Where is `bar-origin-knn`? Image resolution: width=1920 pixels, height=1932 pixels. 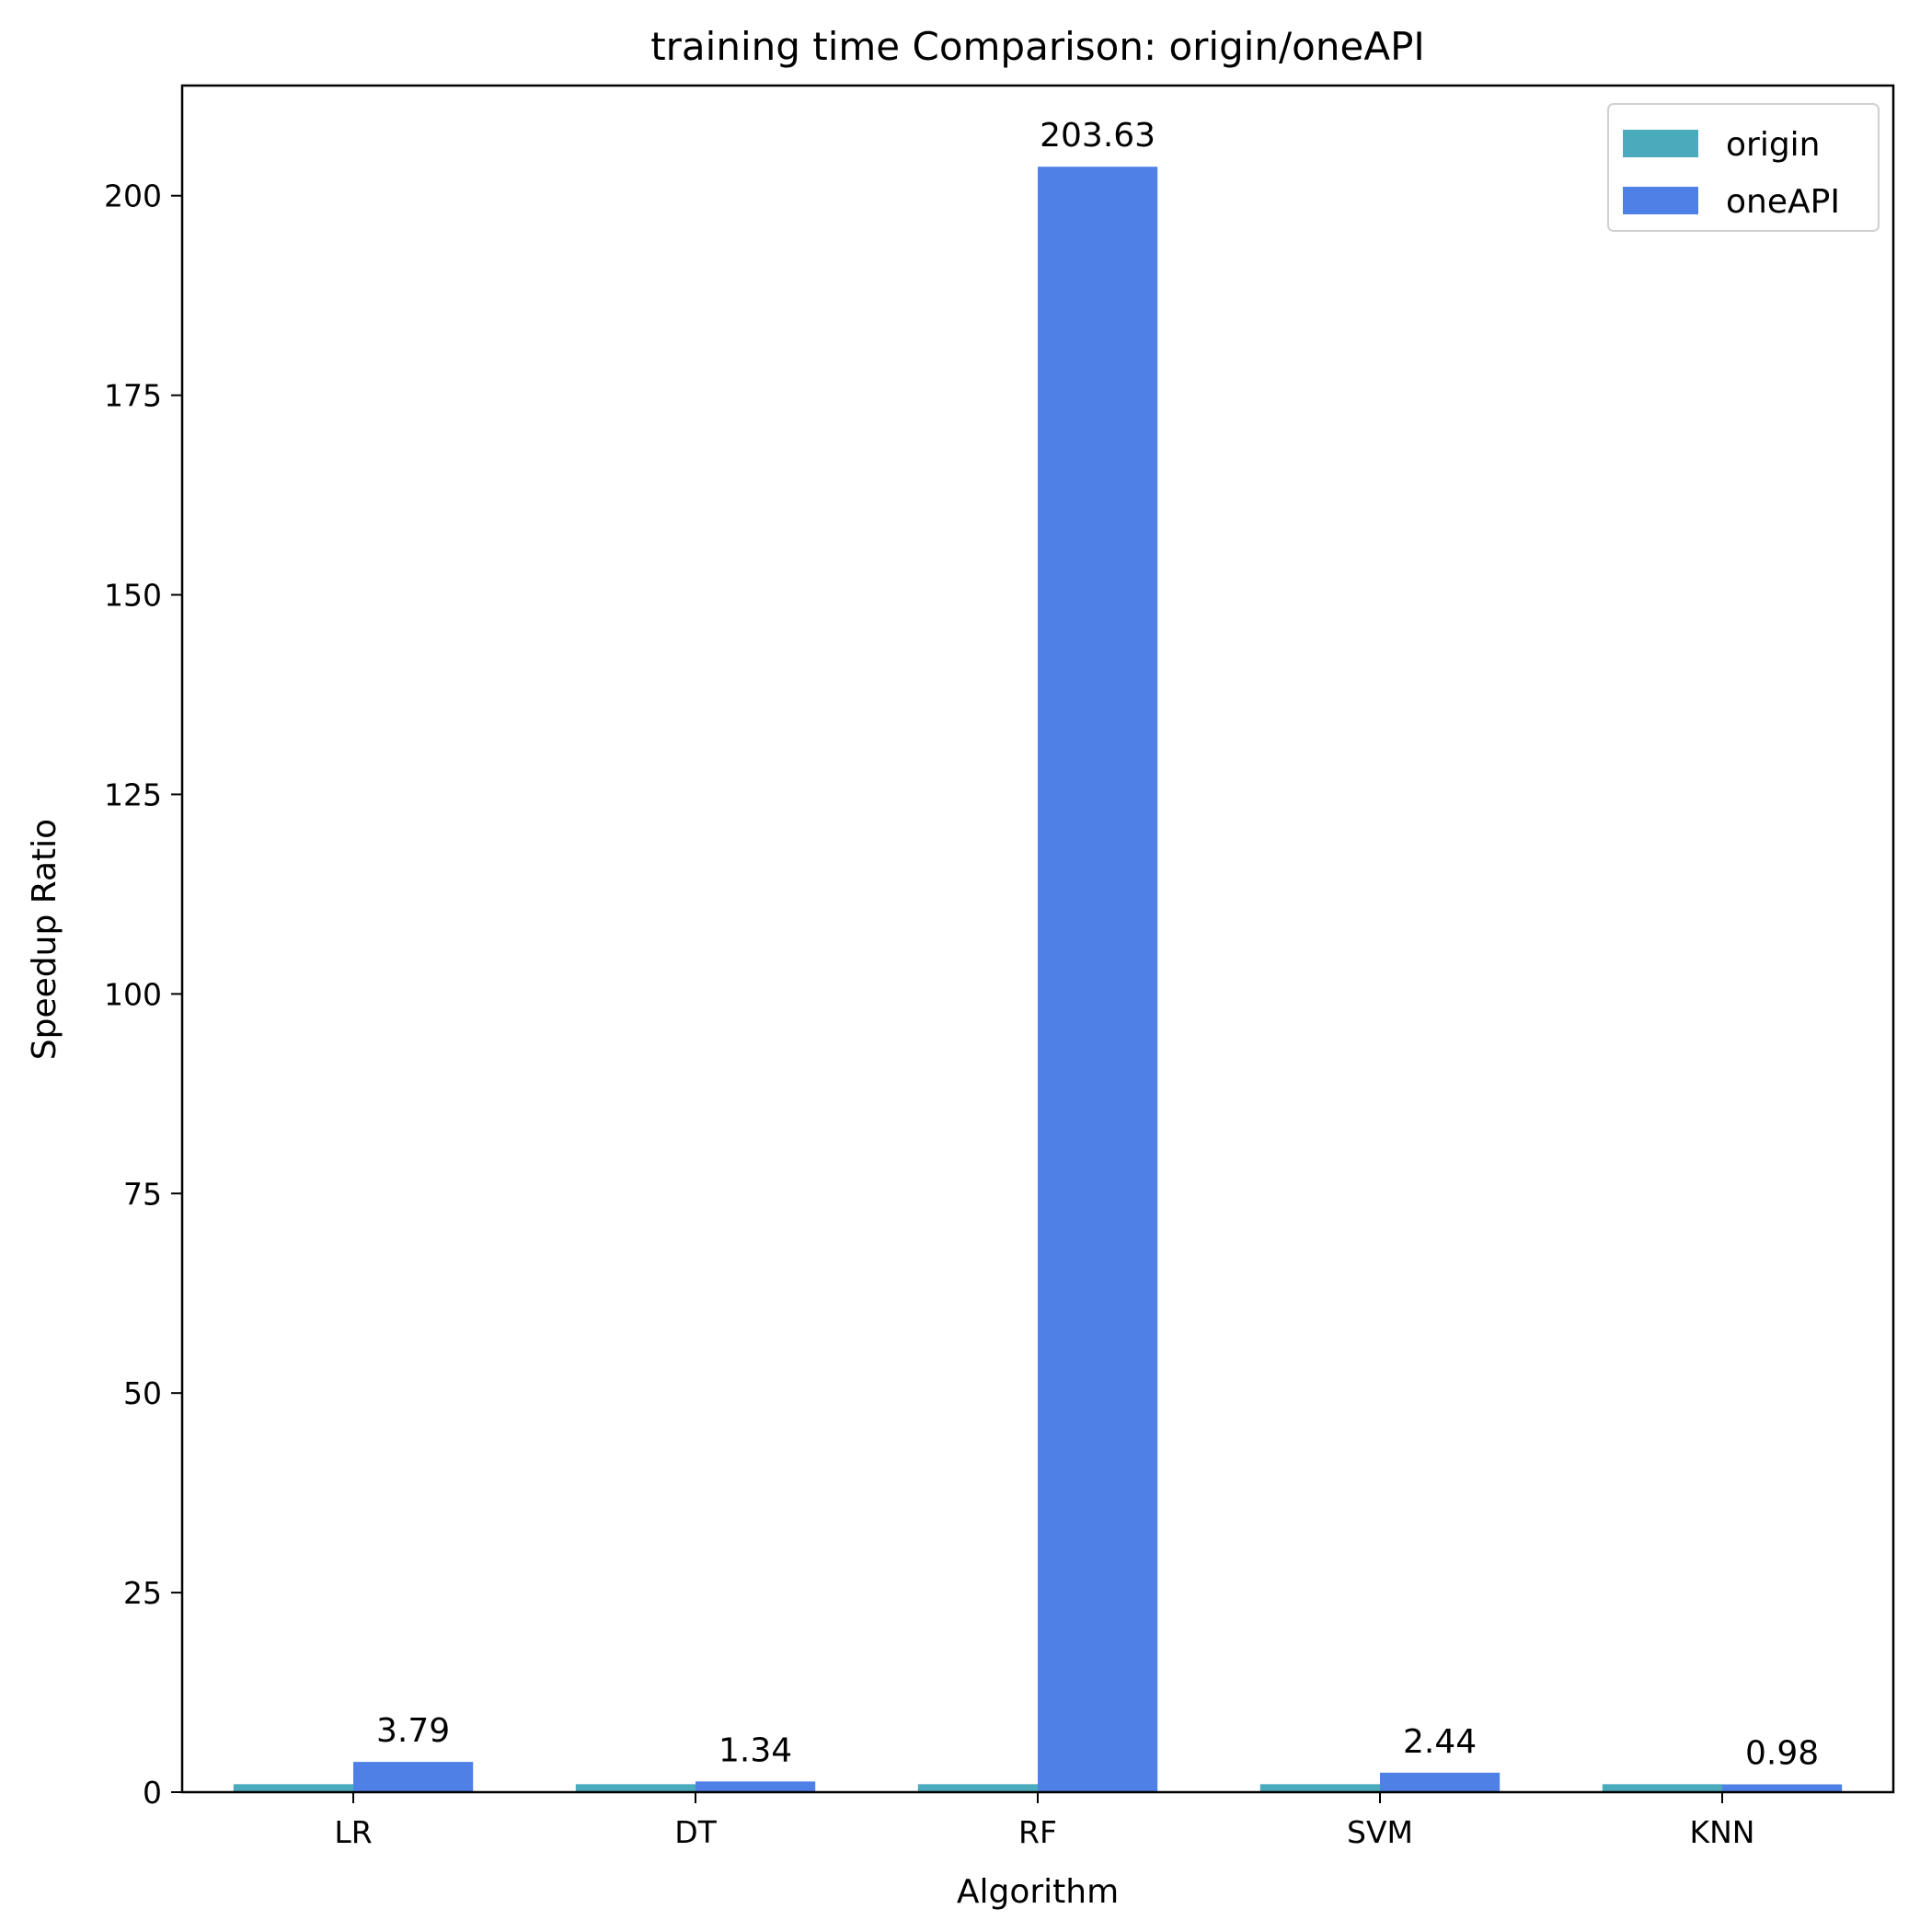
bar-origin-knn is located at coordinates (1662, 1788).